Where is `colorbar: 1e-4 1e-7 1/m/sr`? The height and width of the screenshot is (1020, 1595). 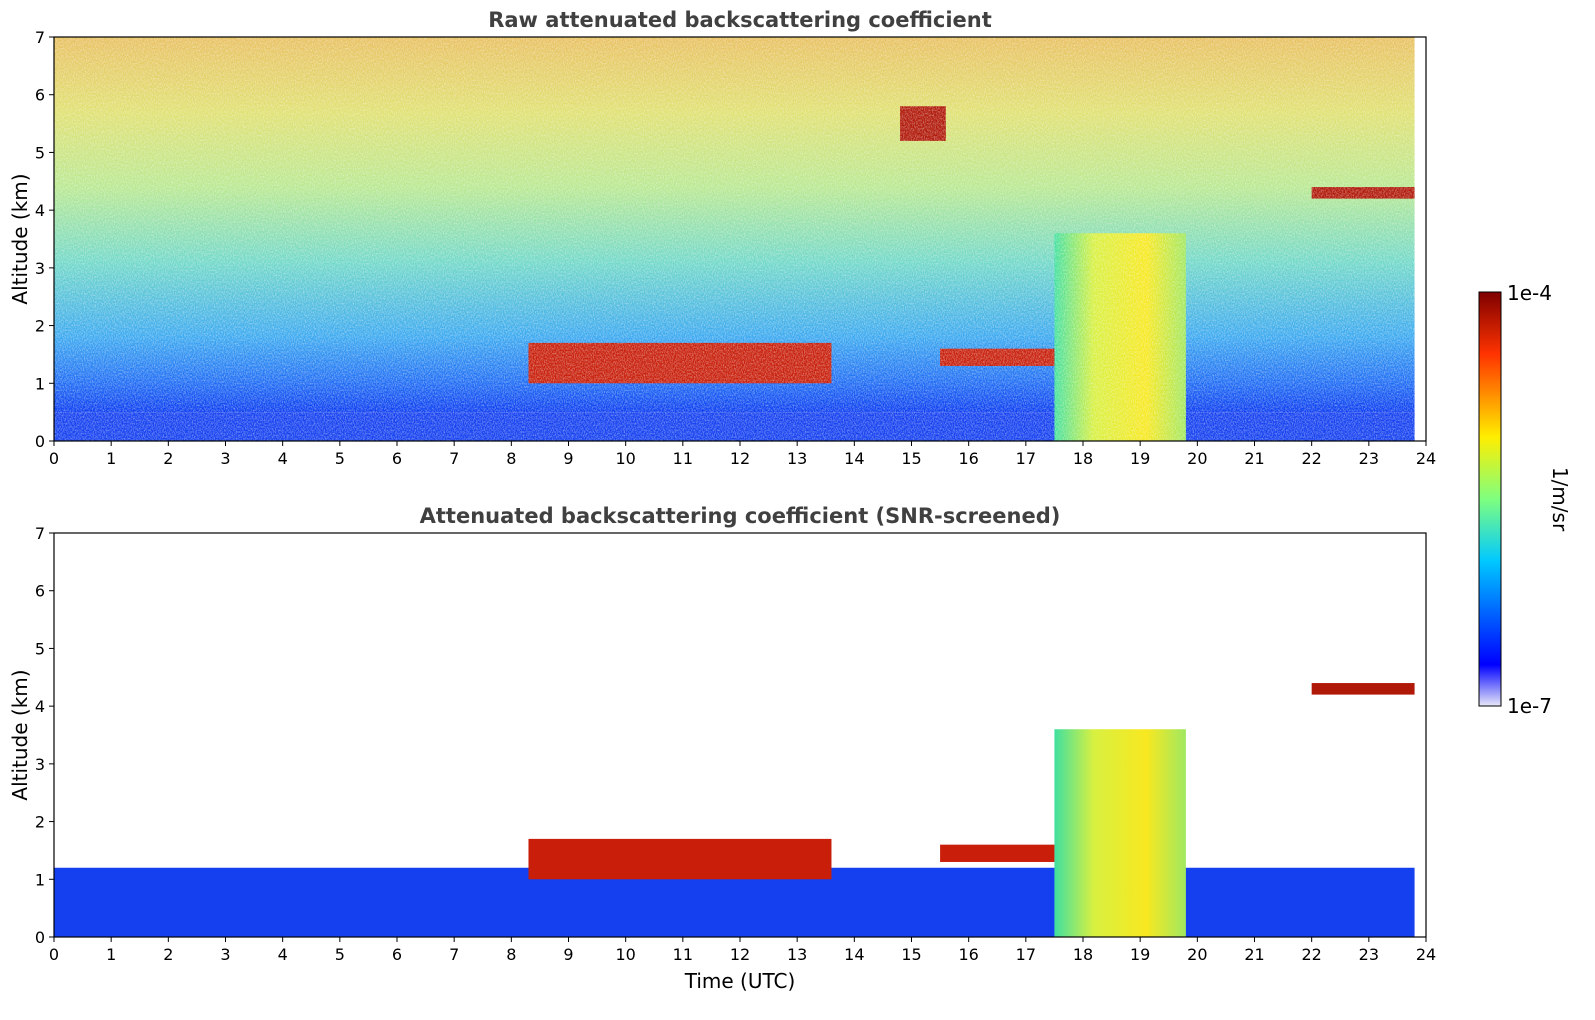
colorbar: 1e-4 1e-7 1/m/sr is located at coordinates (1525, 499).